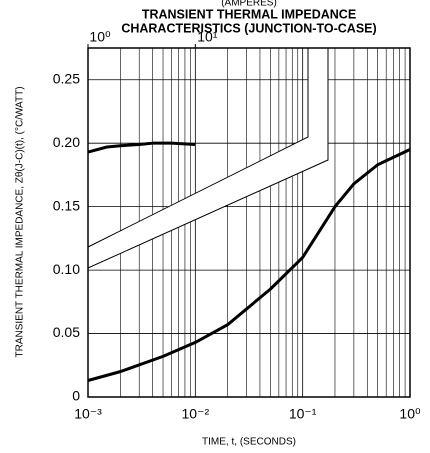  Describe the element at coordinates (66, 269) in the screenshot. I see `y-tick-label: 0.10` at that location.